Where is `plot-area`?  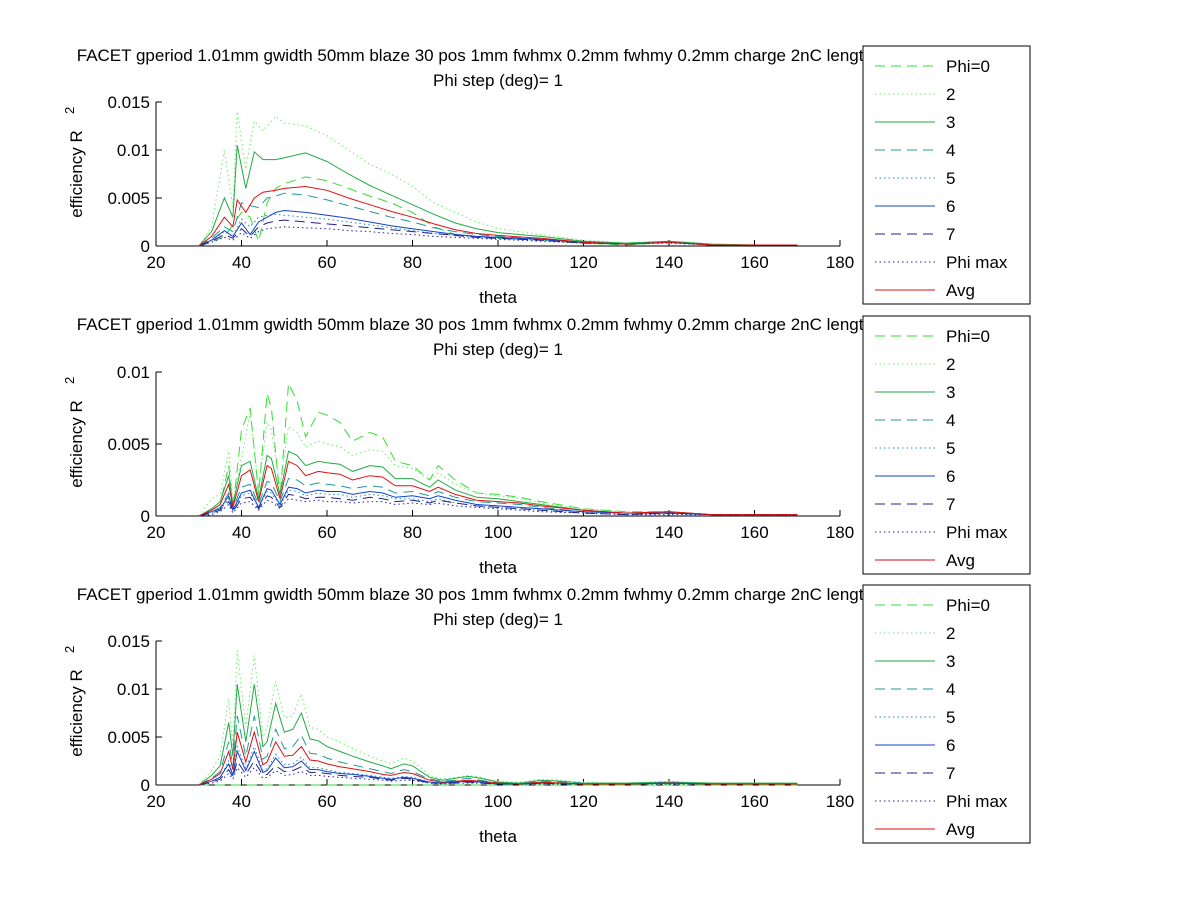
plot-area is located at coordinates (498, 174).